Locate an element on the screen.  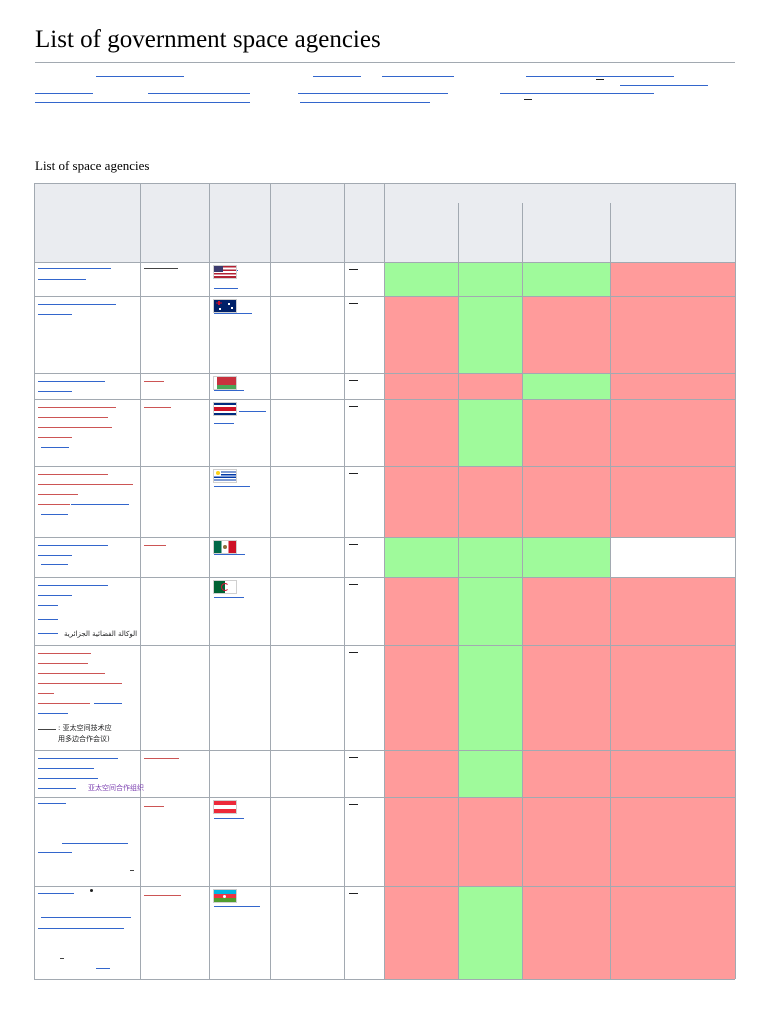
native-name: الوكالة الفضائية الجزائرية is located at coordinates (101, 634).